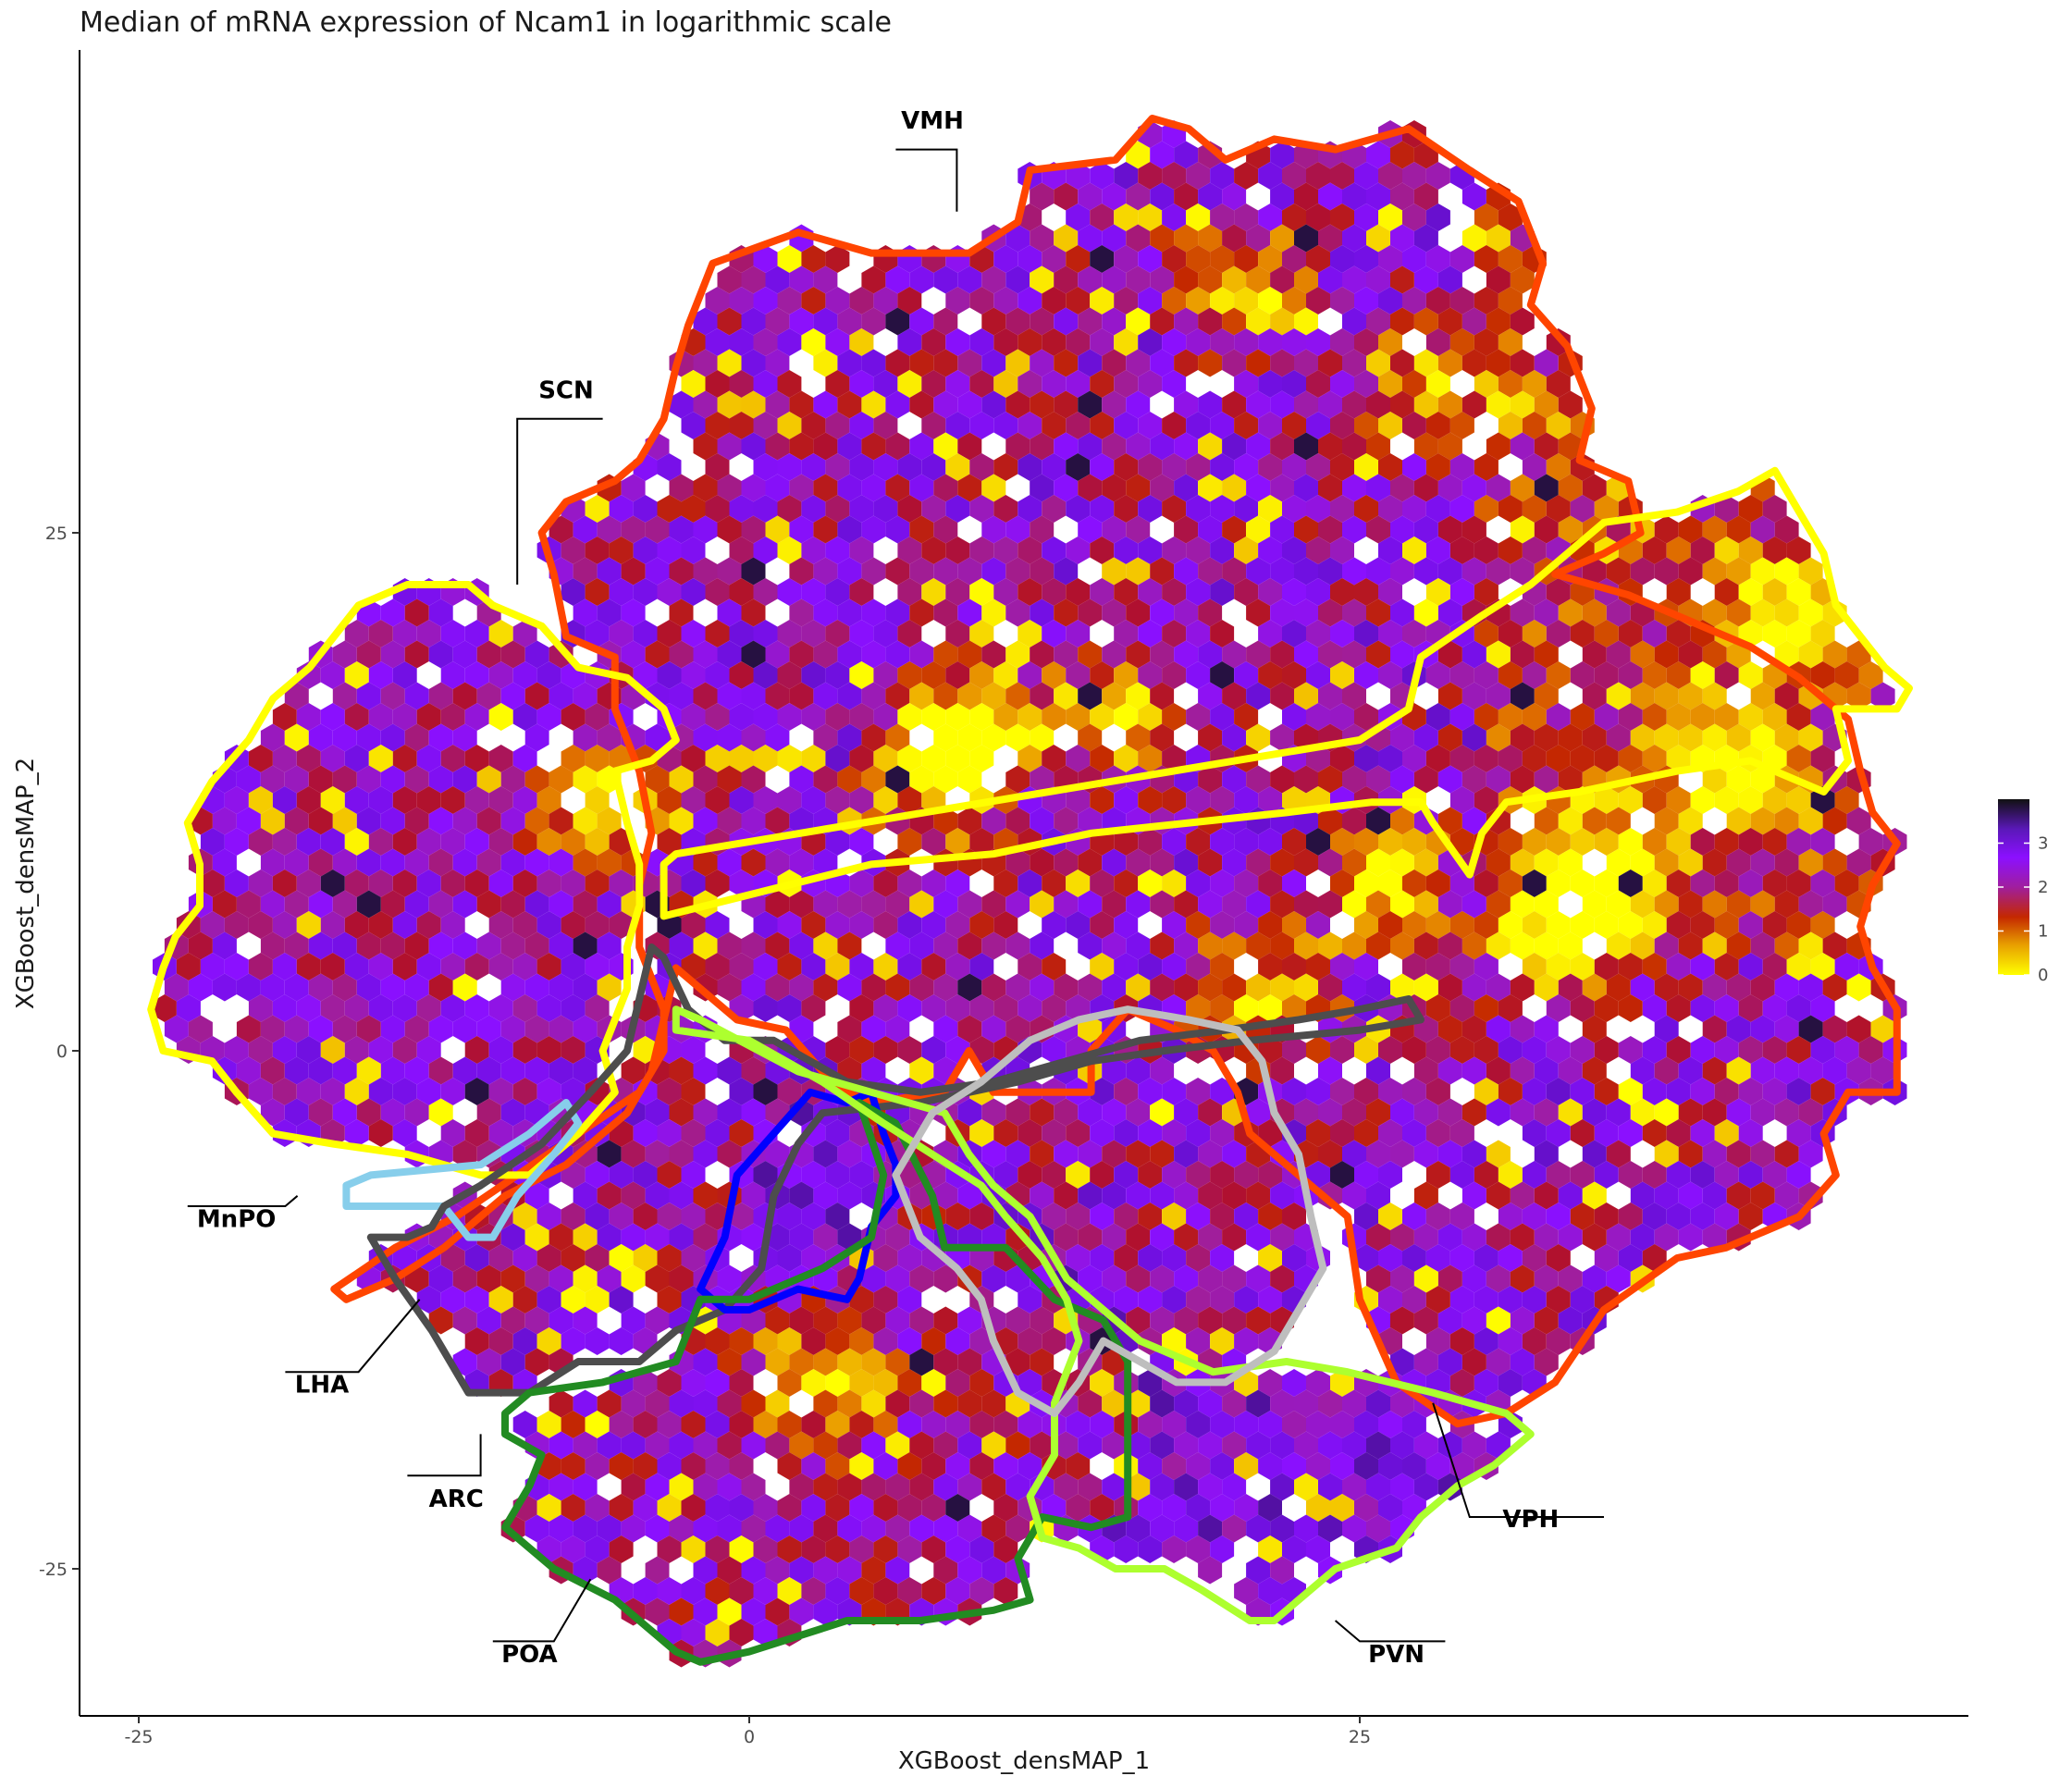  I want to click on colorbar-tick-label: 0, so click(2043, 975).